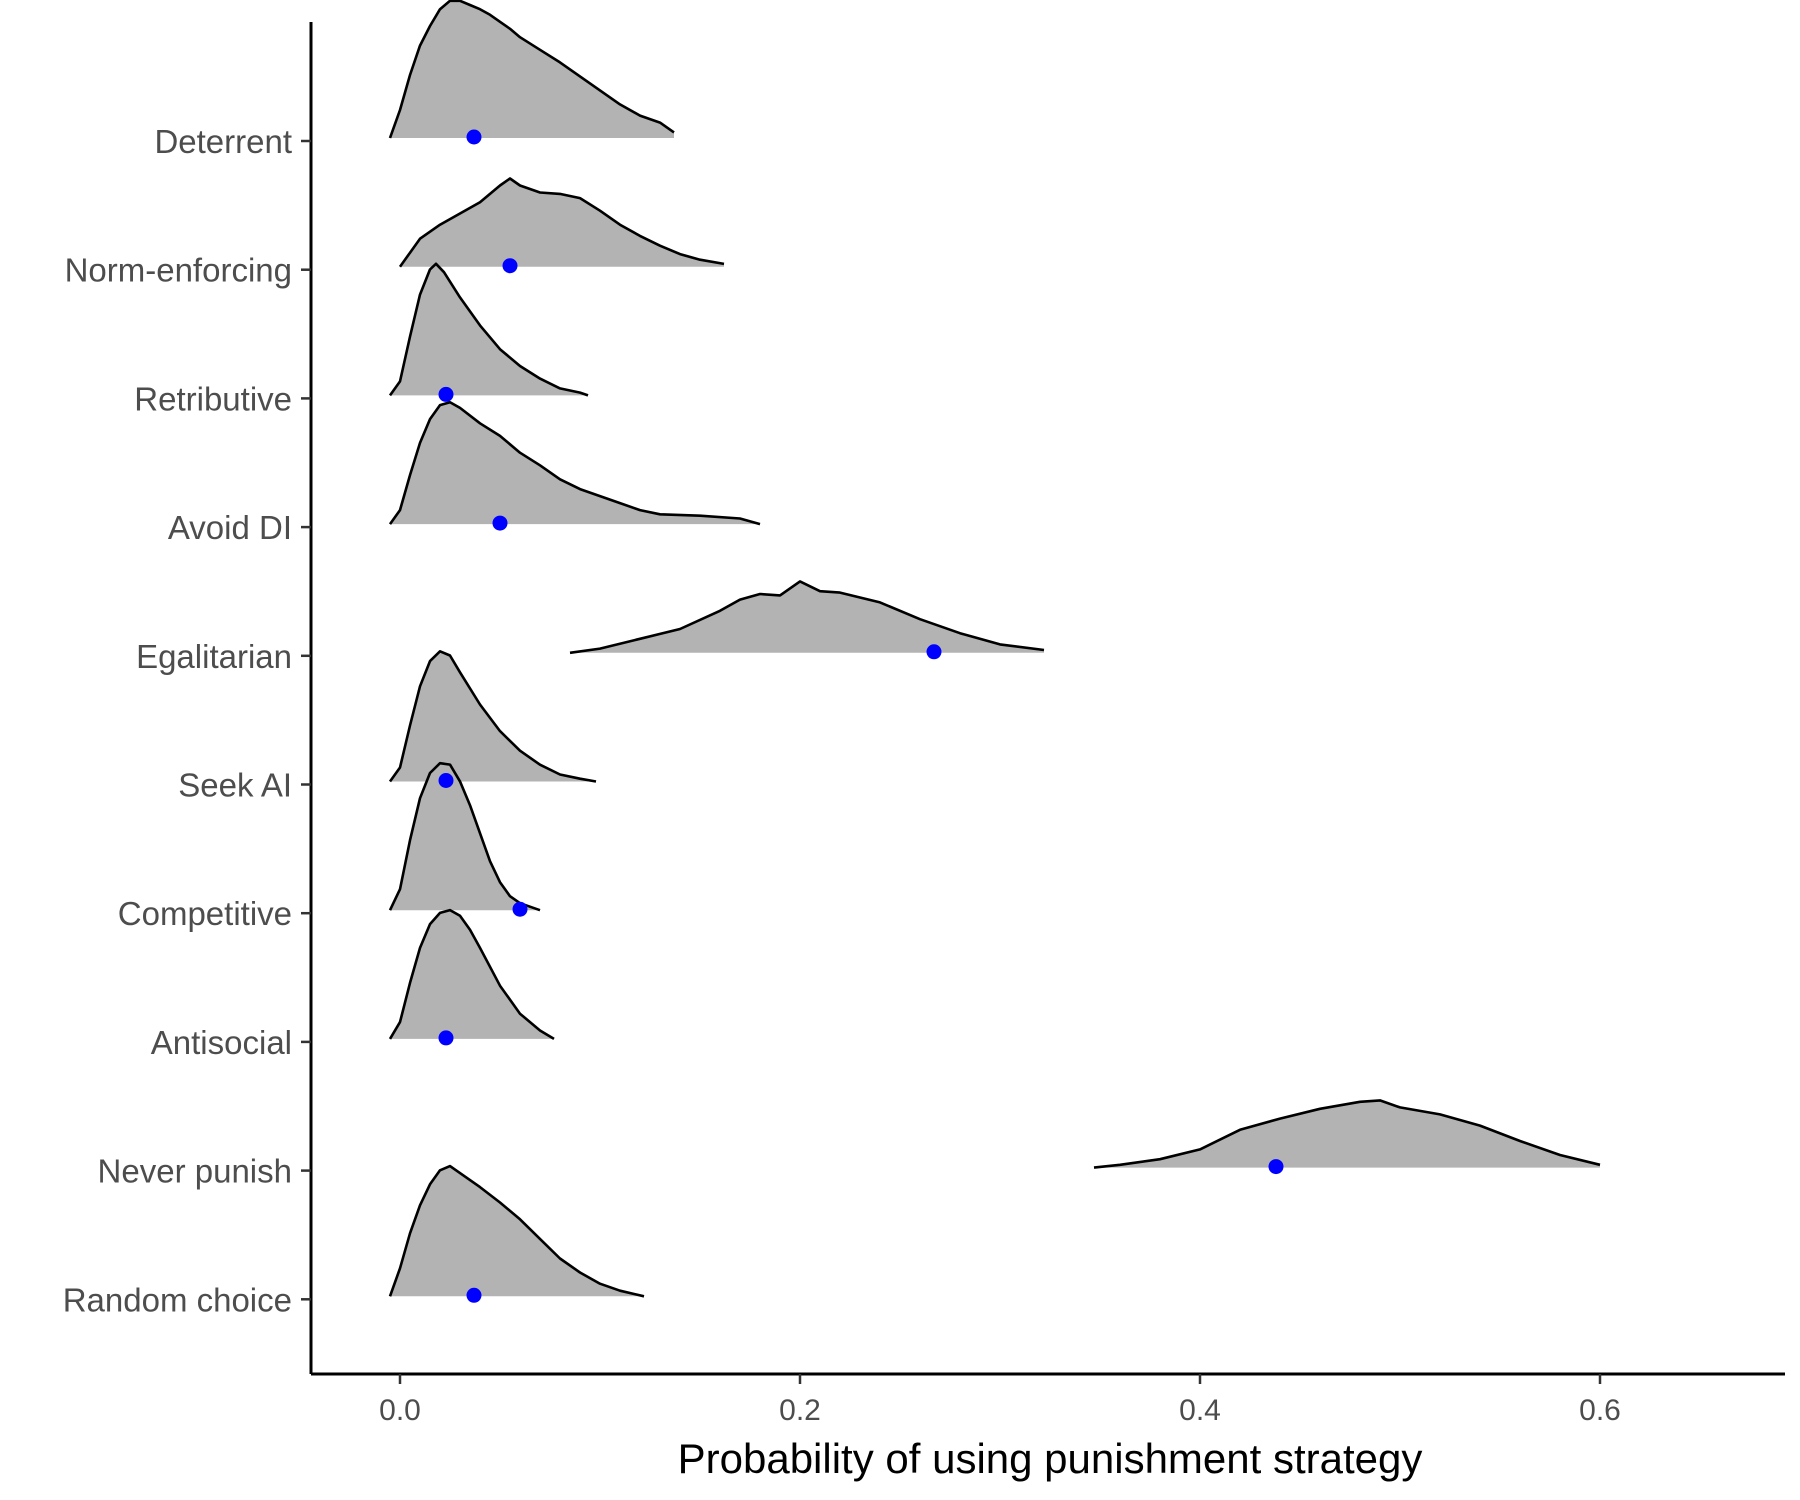 The width and height of the screenshot is (1800, 1500). I want to click on density-line-egalitarian, so click(807, 617).